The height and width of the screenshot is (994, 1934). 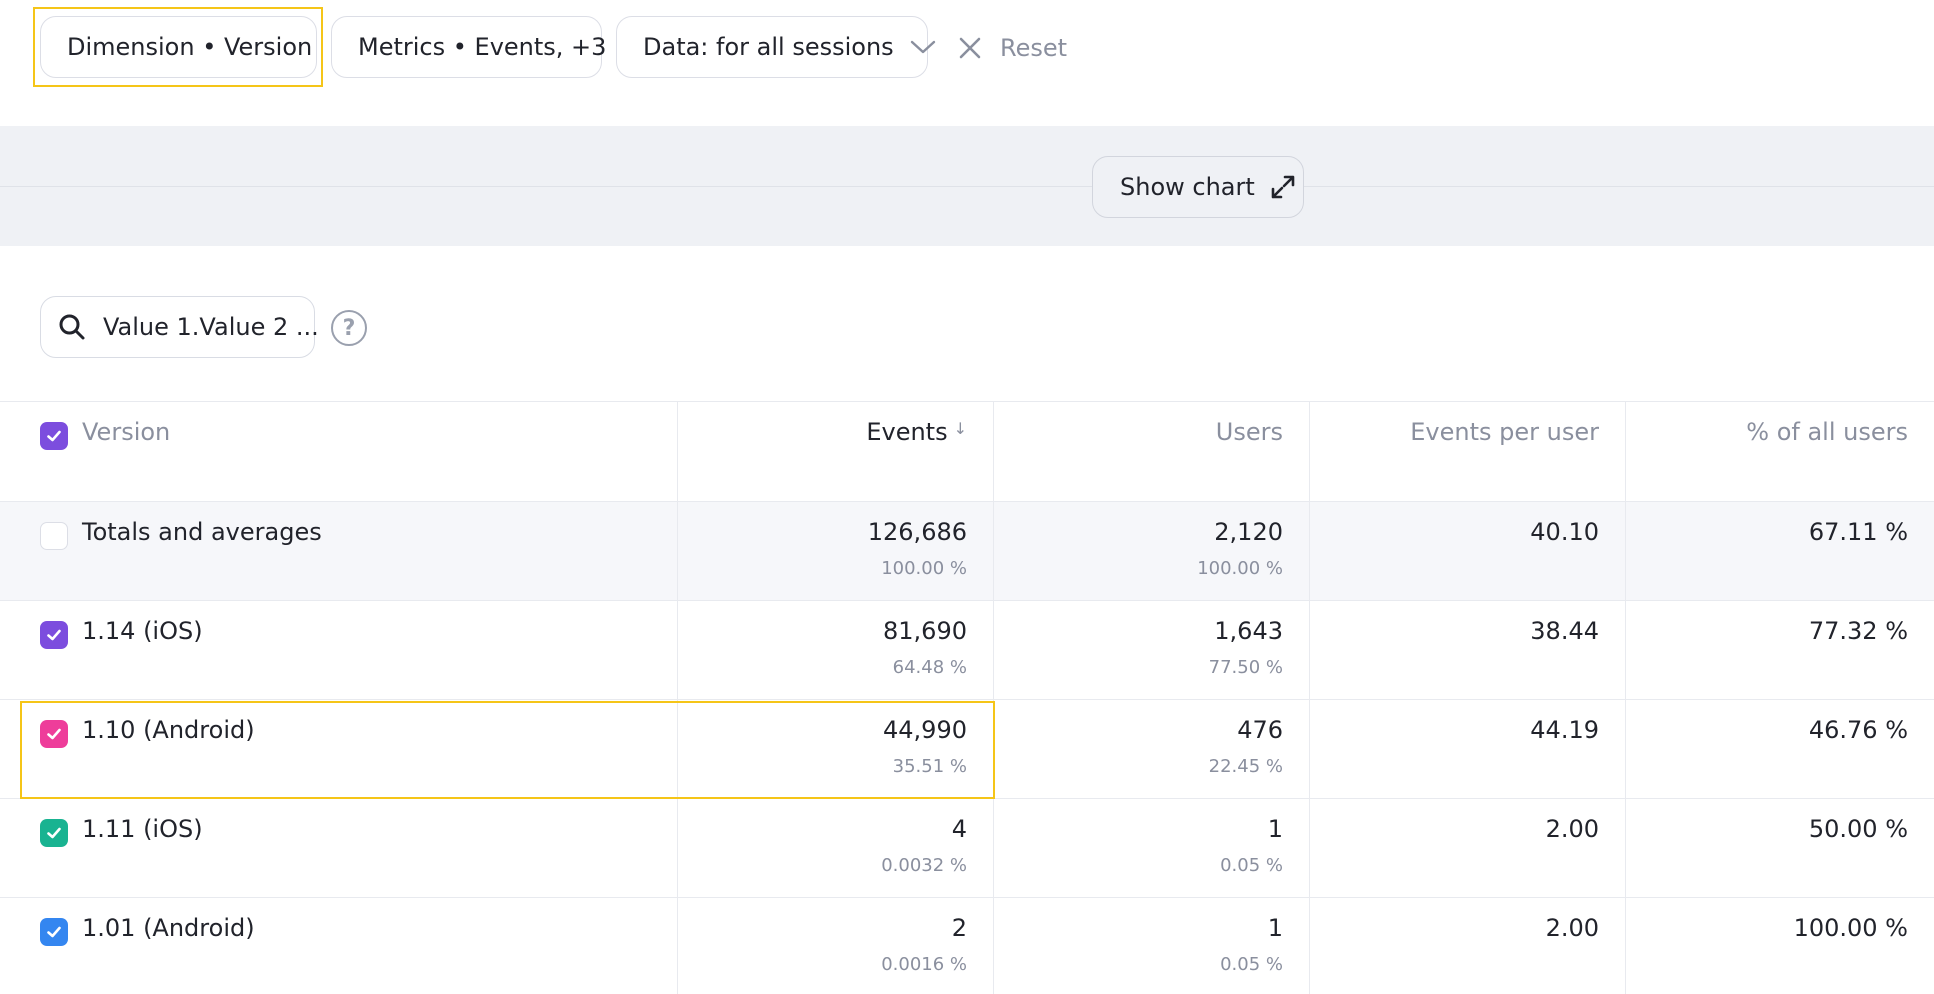 What do you see at coordinates (1564, 631) in the screenshot?
I see `events-per-user-value: 38.44` at bounding box center [1564, 631].